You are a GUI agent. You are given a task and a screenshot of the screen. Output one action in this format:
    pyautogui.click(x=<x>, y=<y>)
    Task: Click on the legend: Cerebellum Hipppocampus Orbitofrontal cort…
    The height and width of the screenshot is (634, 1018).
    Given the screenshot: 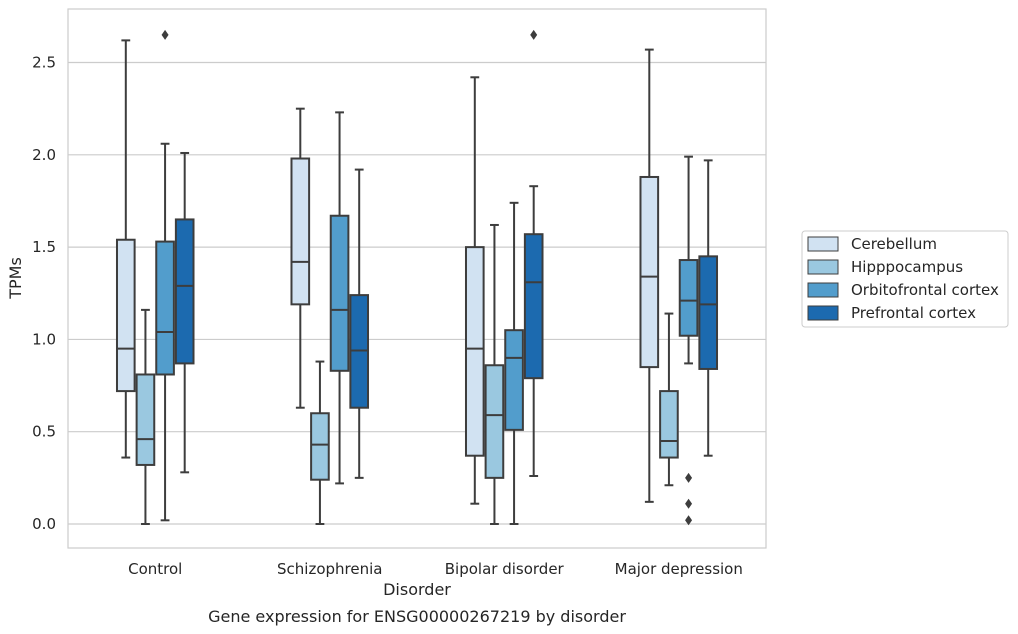 What is the action you would take?
    pyautogui.click(x=905, y=279)
    